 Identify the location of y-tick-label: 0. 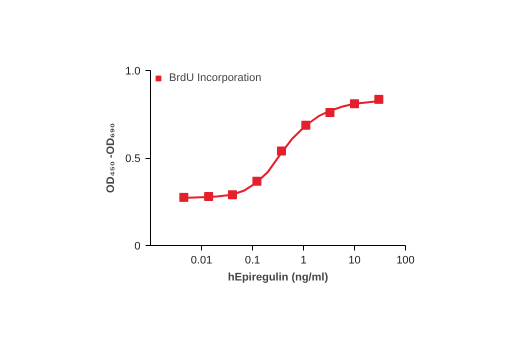
(137, 246).